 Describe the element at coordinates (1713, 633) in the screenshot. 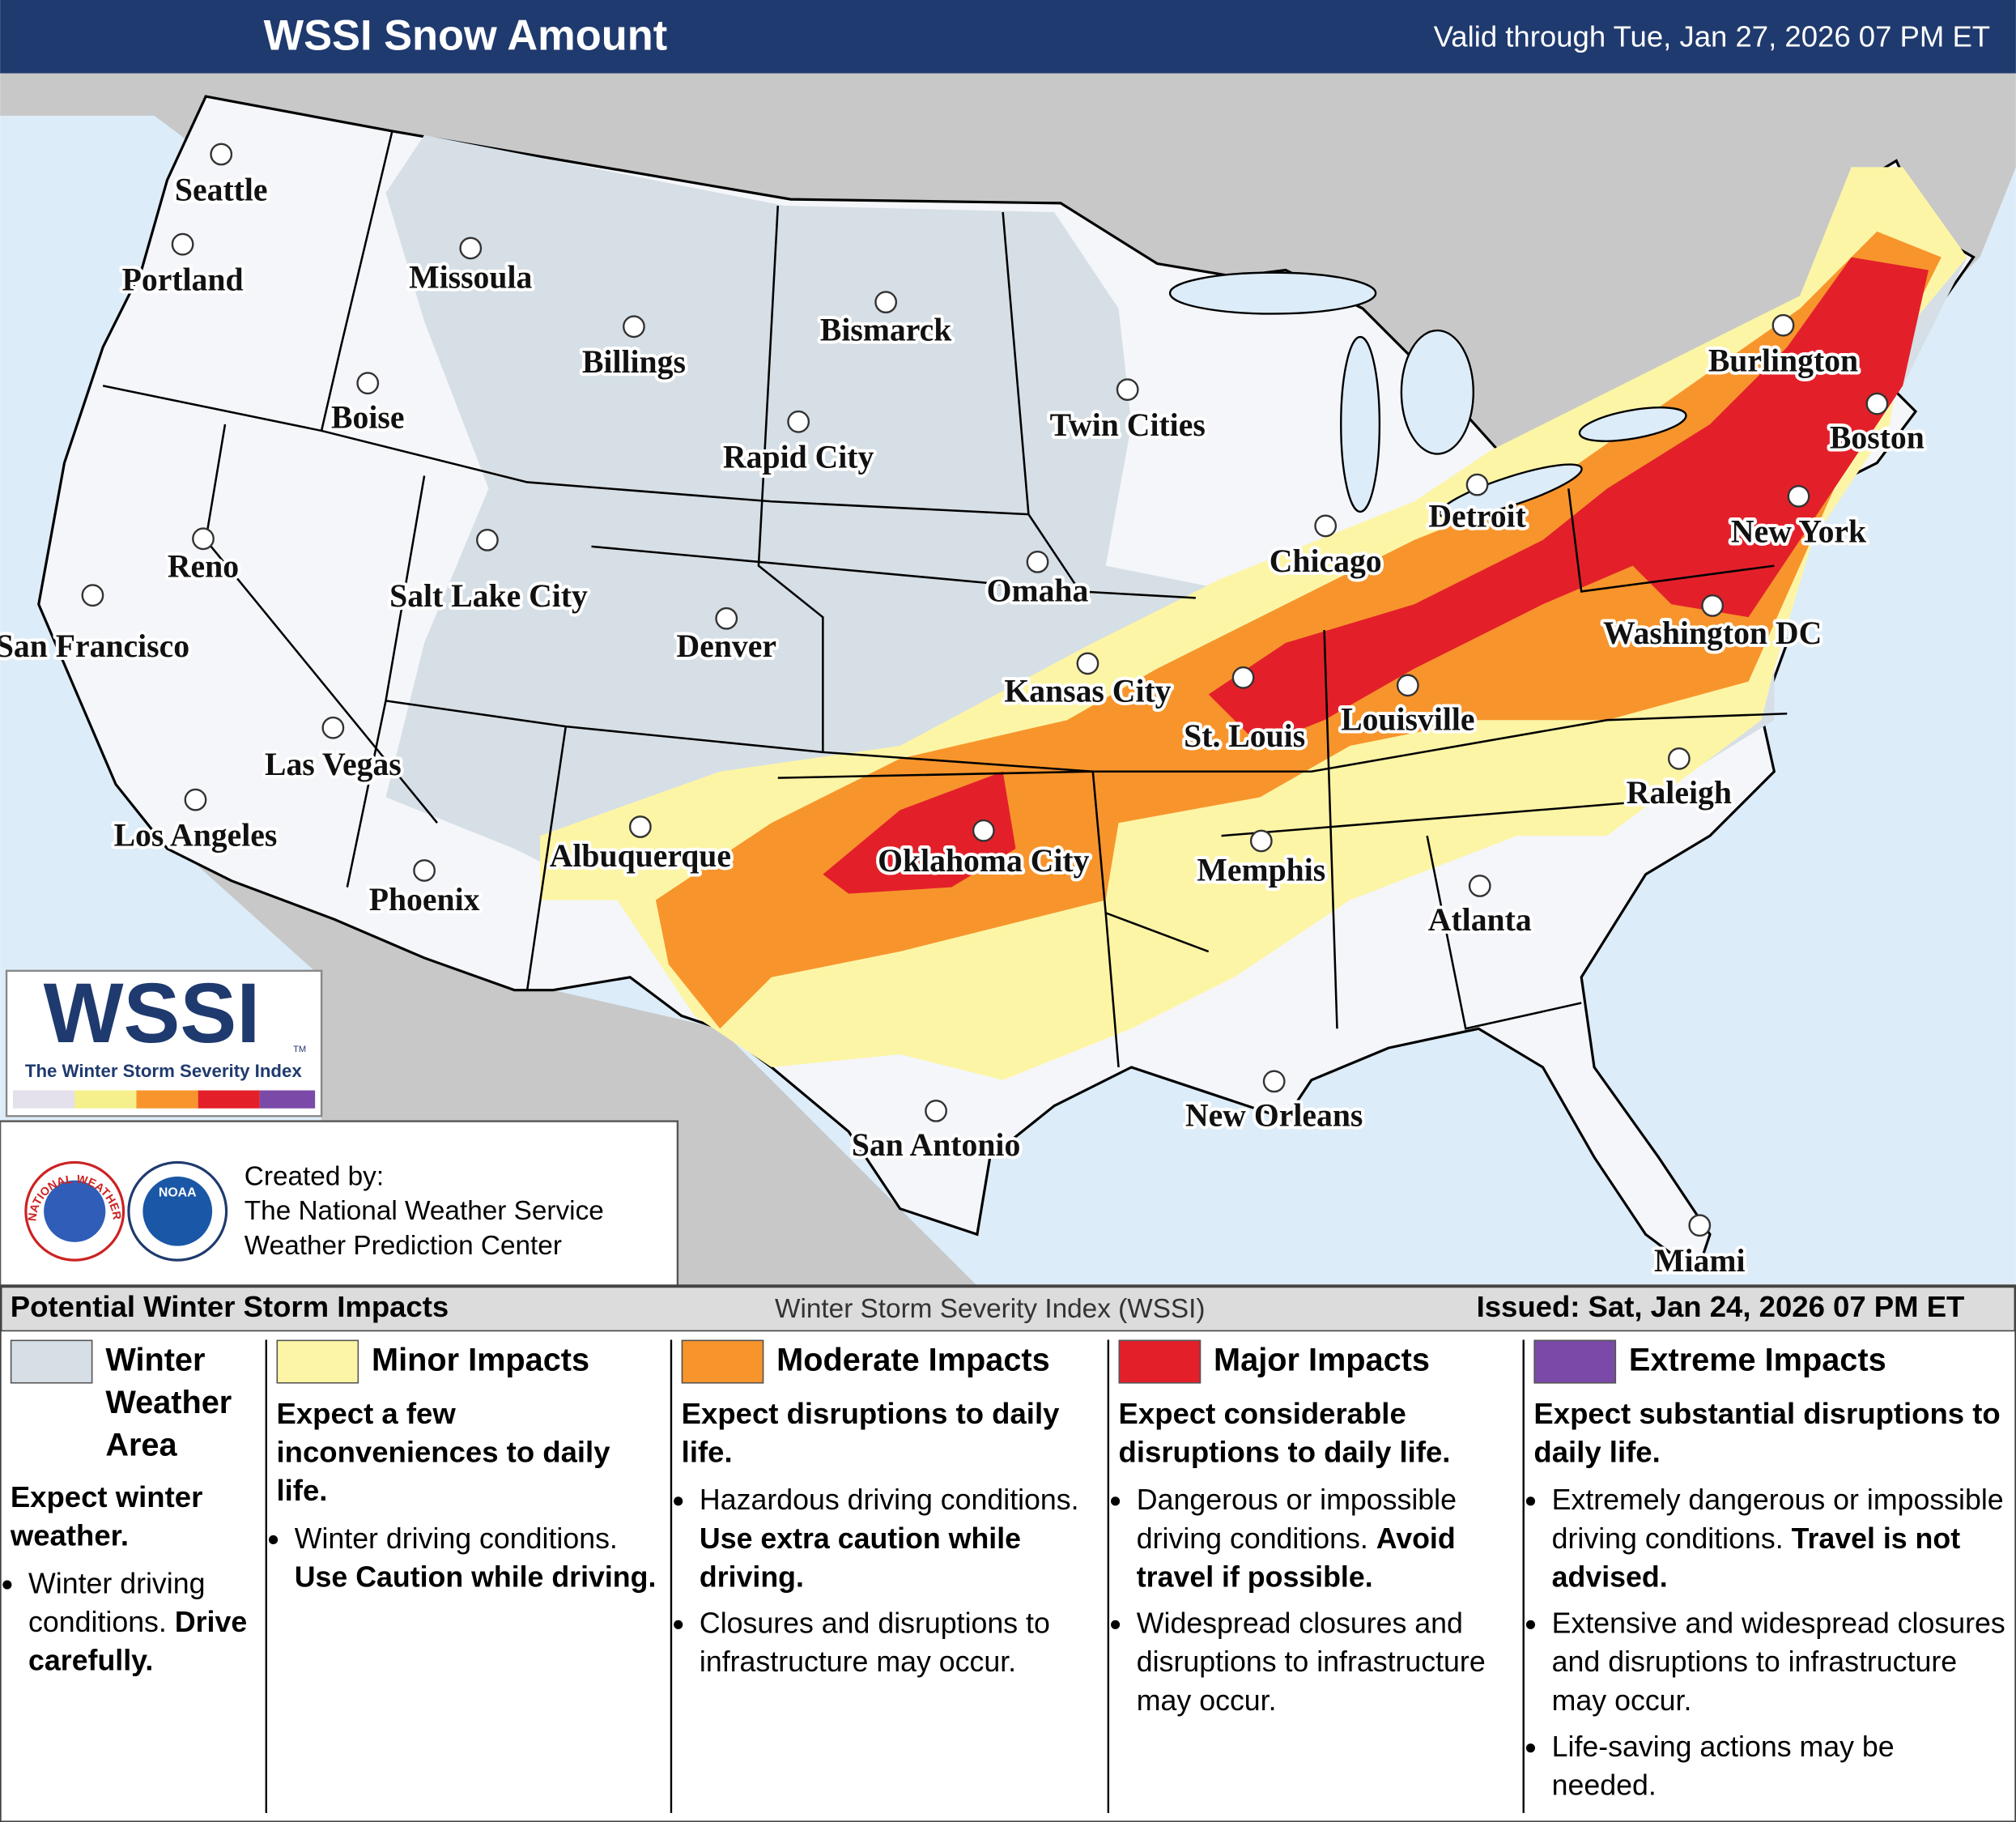

I see `city-label: Washington DC` at that location.